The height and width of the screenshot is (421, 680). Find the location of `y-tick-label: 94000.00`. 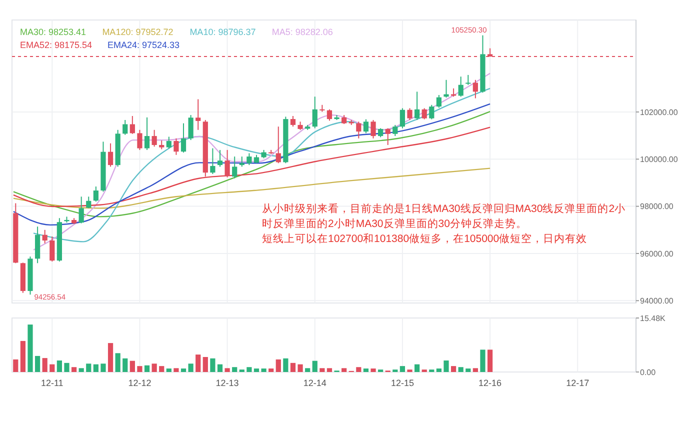

y-tick-label: 94000.00 is located at coordinates (657, 301).